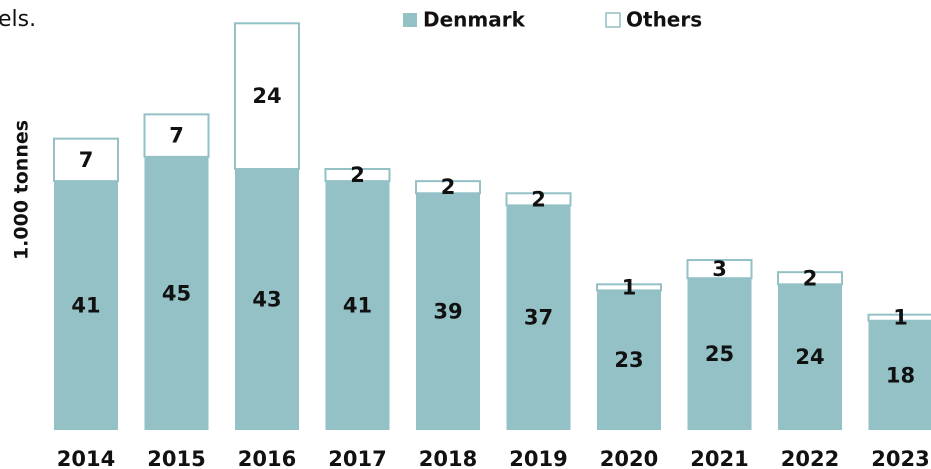 This screenshot has width=931, height=469. I want to click on x-tick-label: 2022, so click(810, 458).